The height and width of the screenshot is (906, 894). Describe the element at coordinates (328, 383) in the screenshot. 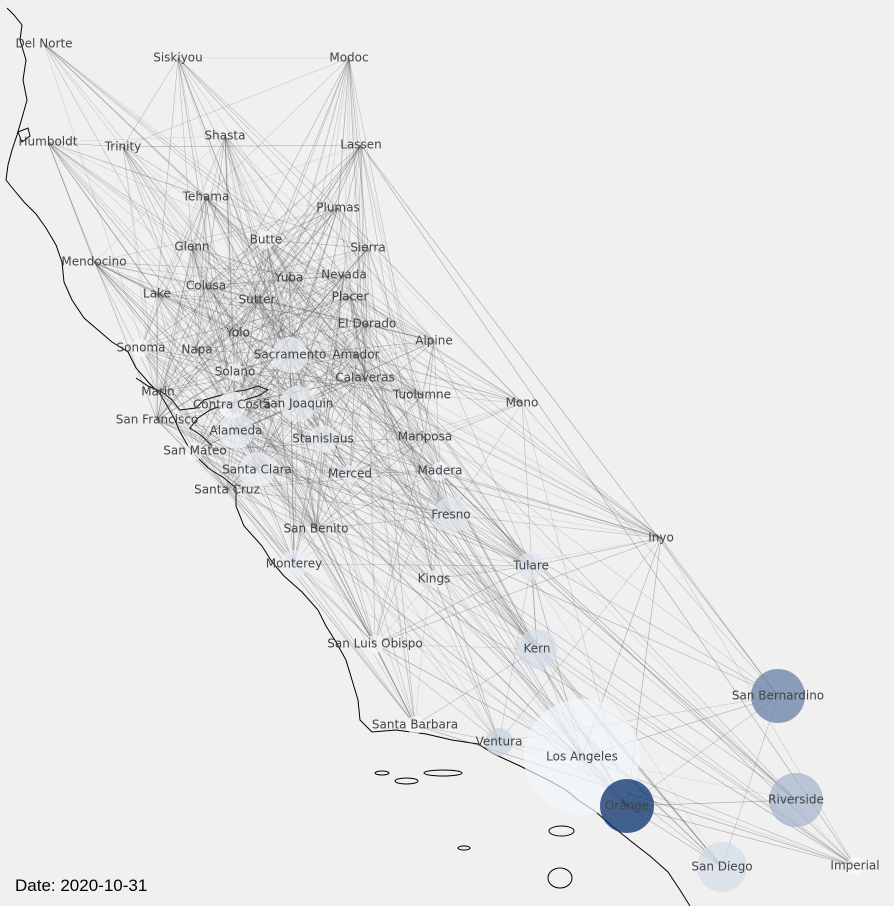

I see `edge-solano-tuolumne` at that location.